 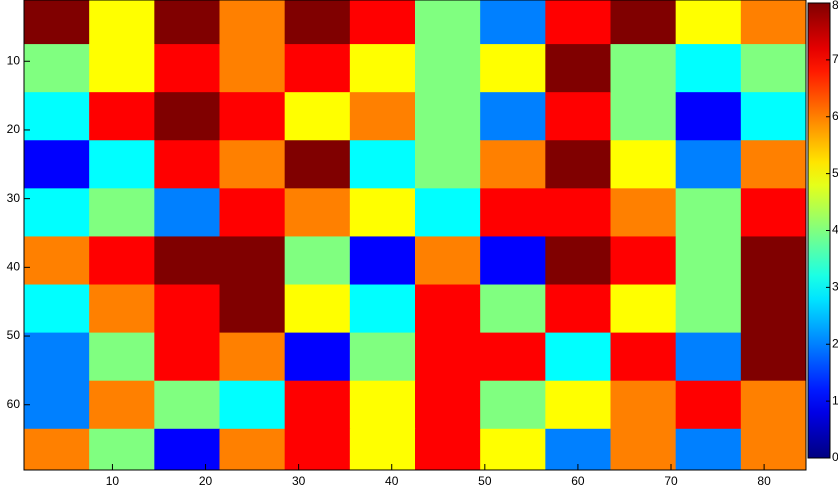 I want to click on colorbar-tick-label: 5, so click(x=835, y=173).